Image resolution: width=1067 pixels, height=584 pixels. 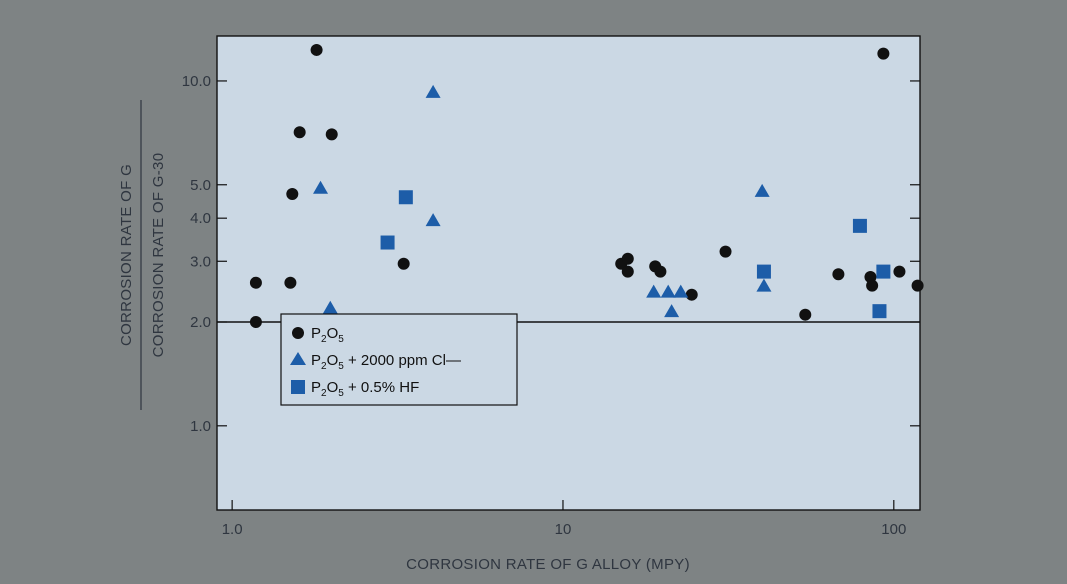 What do you see at coordinates (126, 255) in the screenshot?
I see `y-axis-label-numerator: CORROSION RATE OF G` at bounding box center [126, 255].